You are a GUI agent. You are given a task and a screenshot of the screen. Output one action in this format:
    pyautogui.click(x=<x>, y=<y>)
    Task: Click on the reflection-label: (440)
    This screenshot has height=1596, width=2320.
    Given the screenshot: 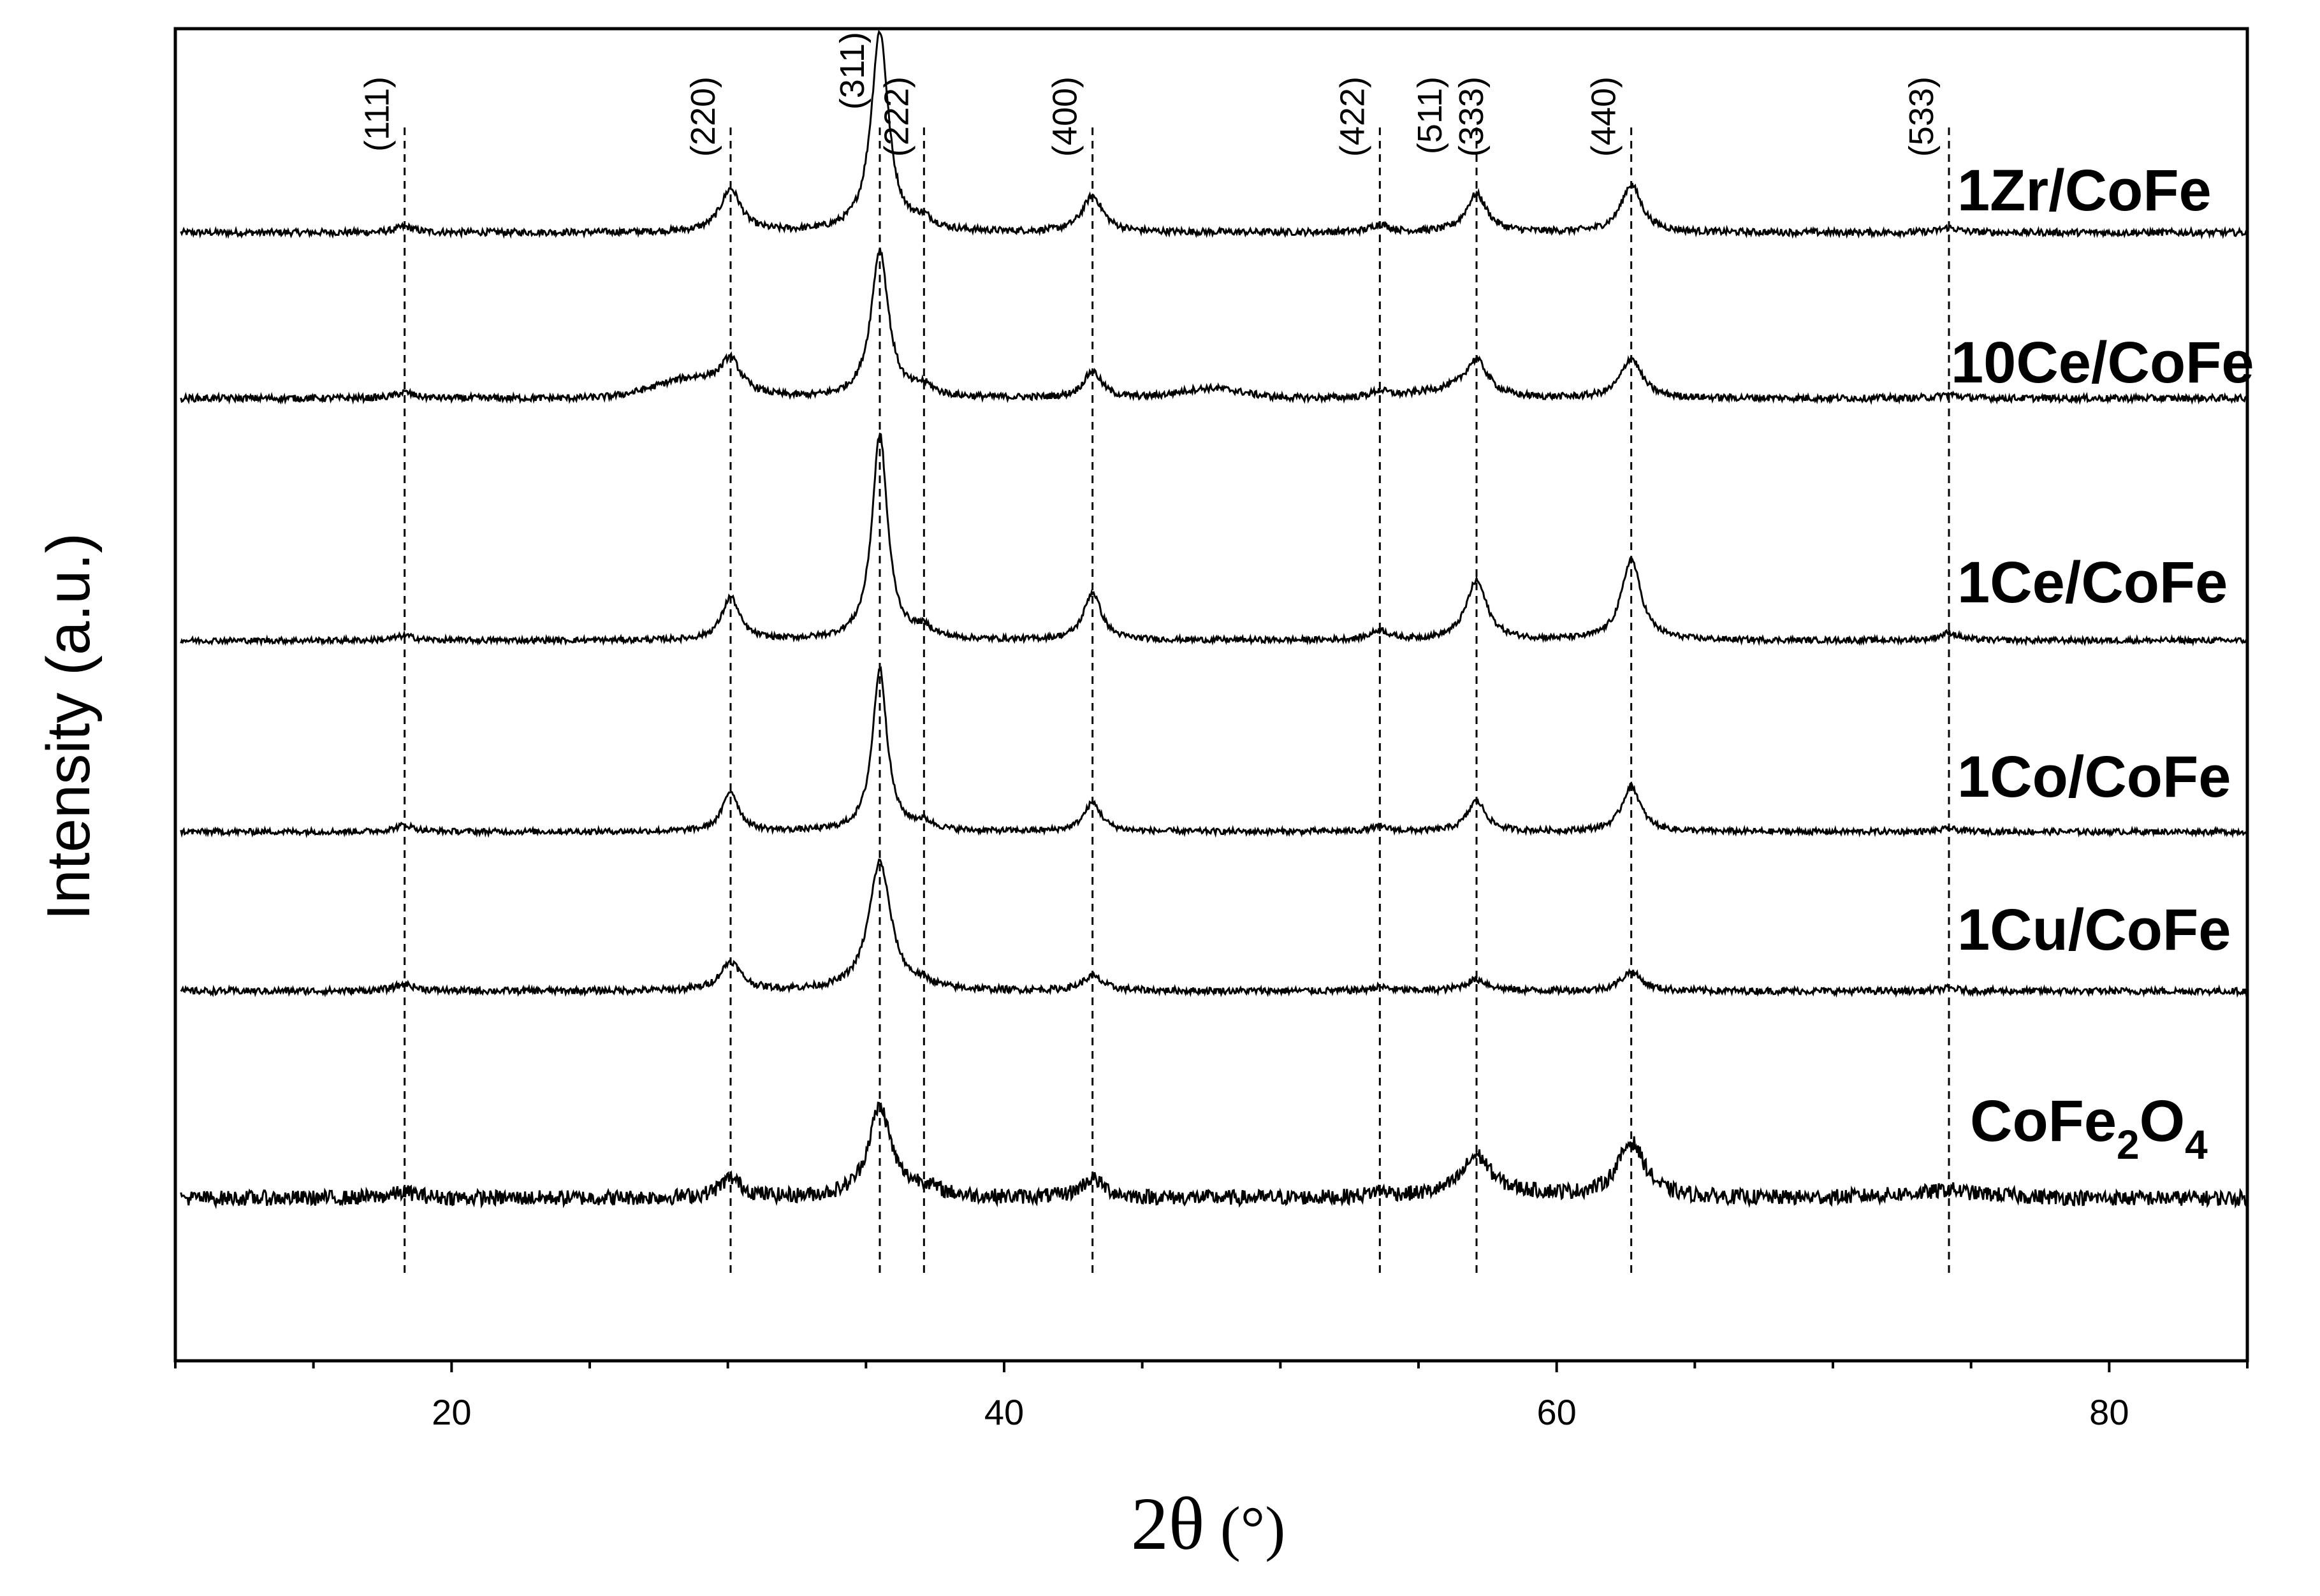 What is the action you would take?
    pyautogui.click(x=1604, y=116)
    